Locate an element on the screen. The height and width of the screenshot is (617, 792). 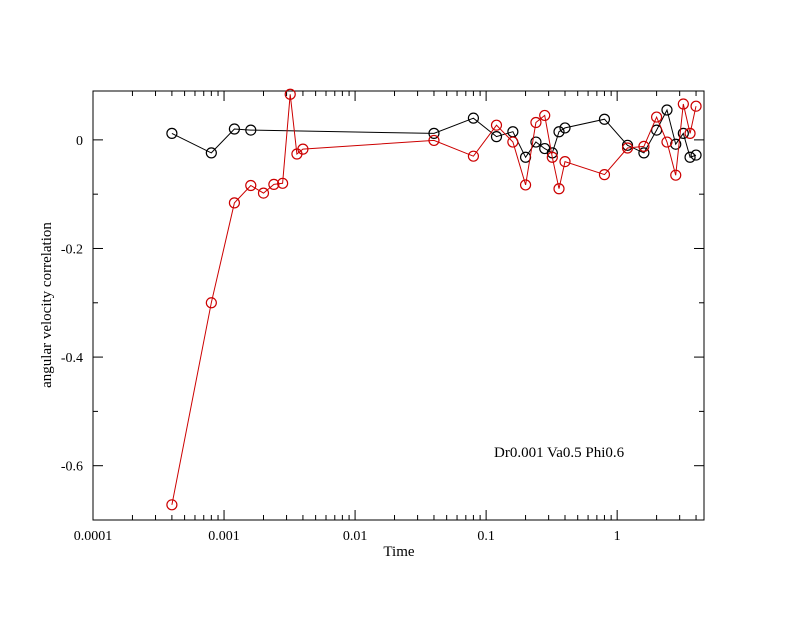
series-line is located at coordinates (434, 133).